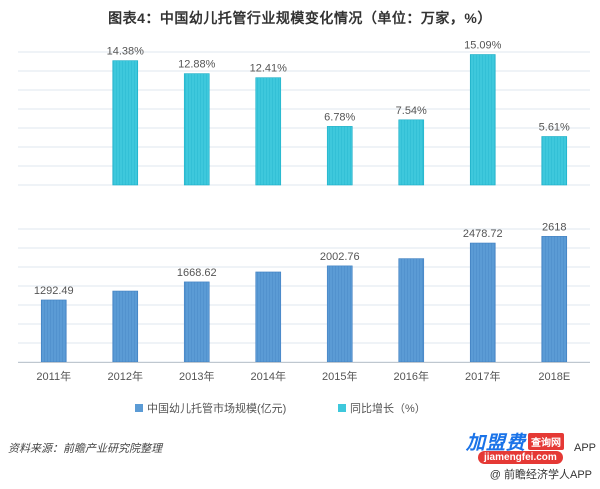  Describe the element at coordinates (339, 376) in the screenshot. I see `x-tick-label-4: 2015年` at that location.